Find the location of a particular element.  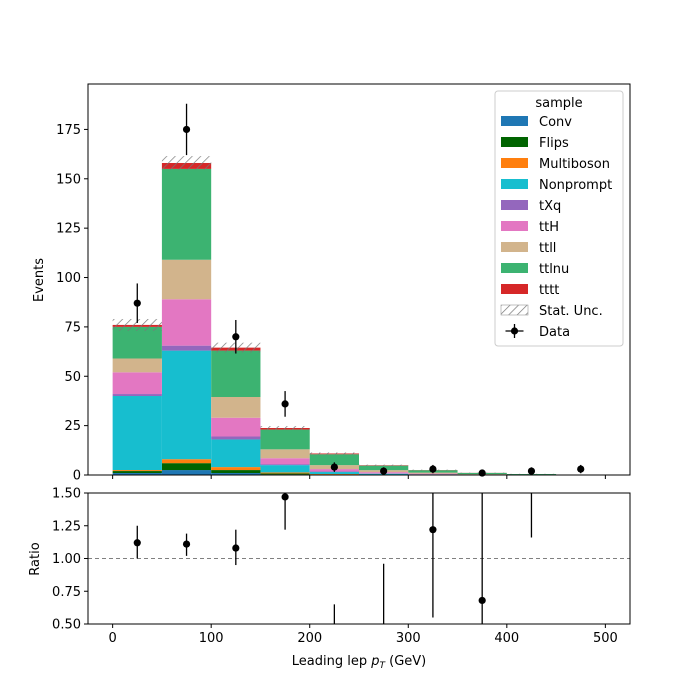

ratio-y-tick-label: 1.50 is located at coordinates (66, 494).